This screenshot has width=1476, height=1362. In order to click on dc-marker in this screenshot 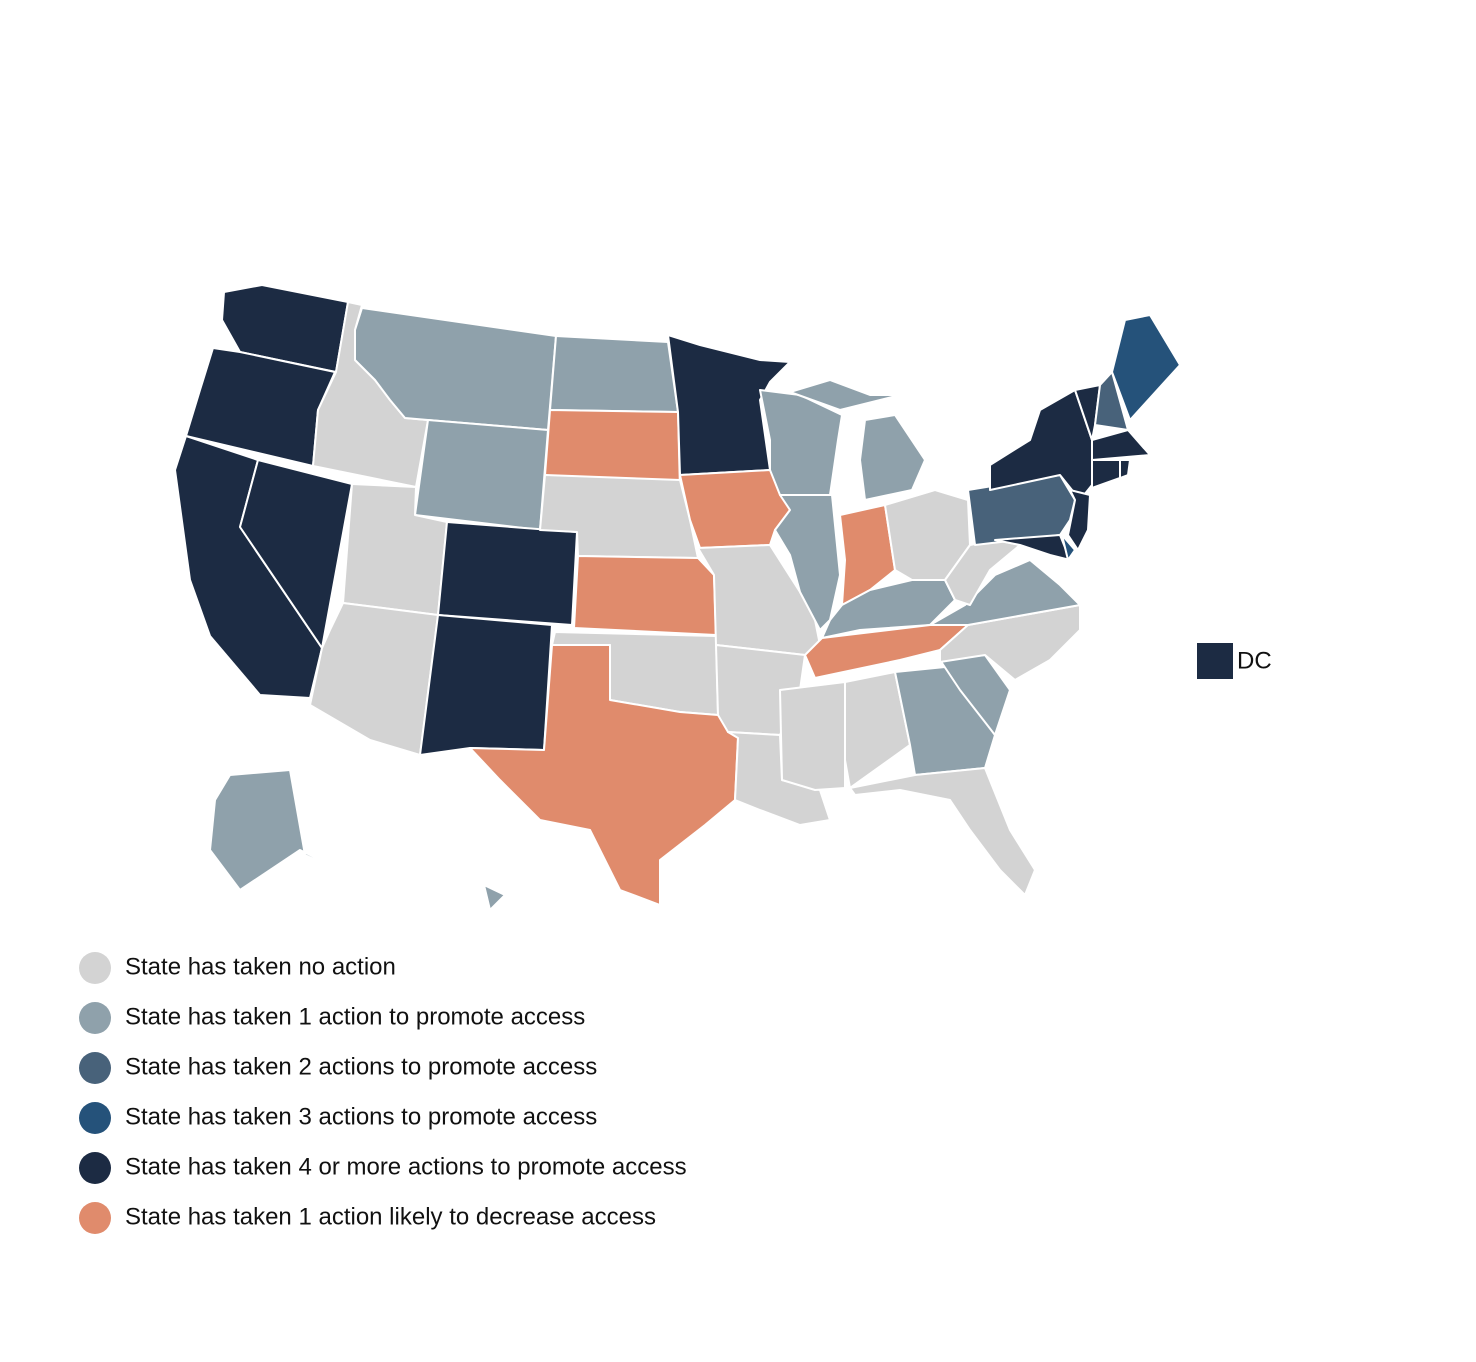, I will do `click(1215, 661)`.